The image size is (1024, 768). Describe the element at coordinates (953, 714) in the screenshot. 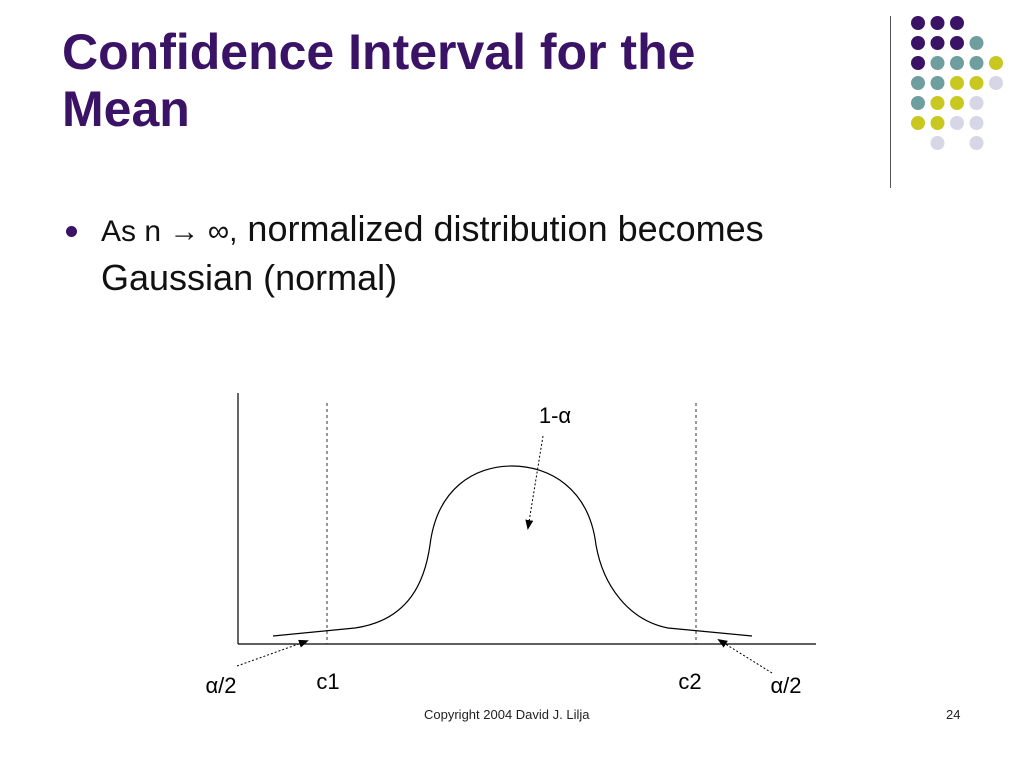

I see `page-number: 24` at that location.